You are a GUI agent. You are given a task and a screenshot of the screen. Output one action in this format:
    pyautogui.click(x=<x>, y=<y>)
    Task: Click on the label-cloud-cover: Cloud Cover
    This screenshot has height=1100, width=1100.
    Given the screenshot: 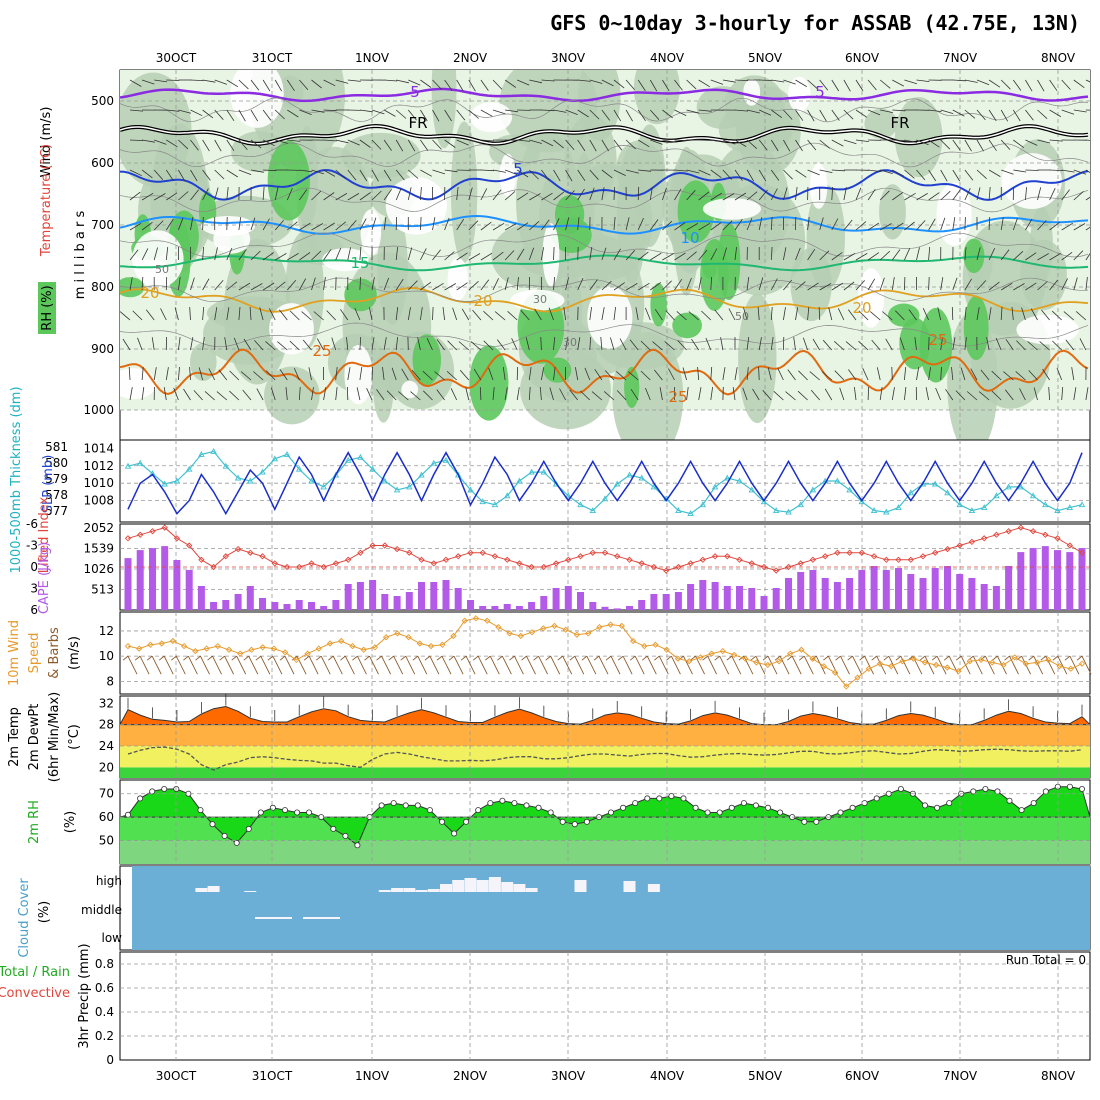 What is the action you would take?
    pyautogui.click(x=24, y=918)
    